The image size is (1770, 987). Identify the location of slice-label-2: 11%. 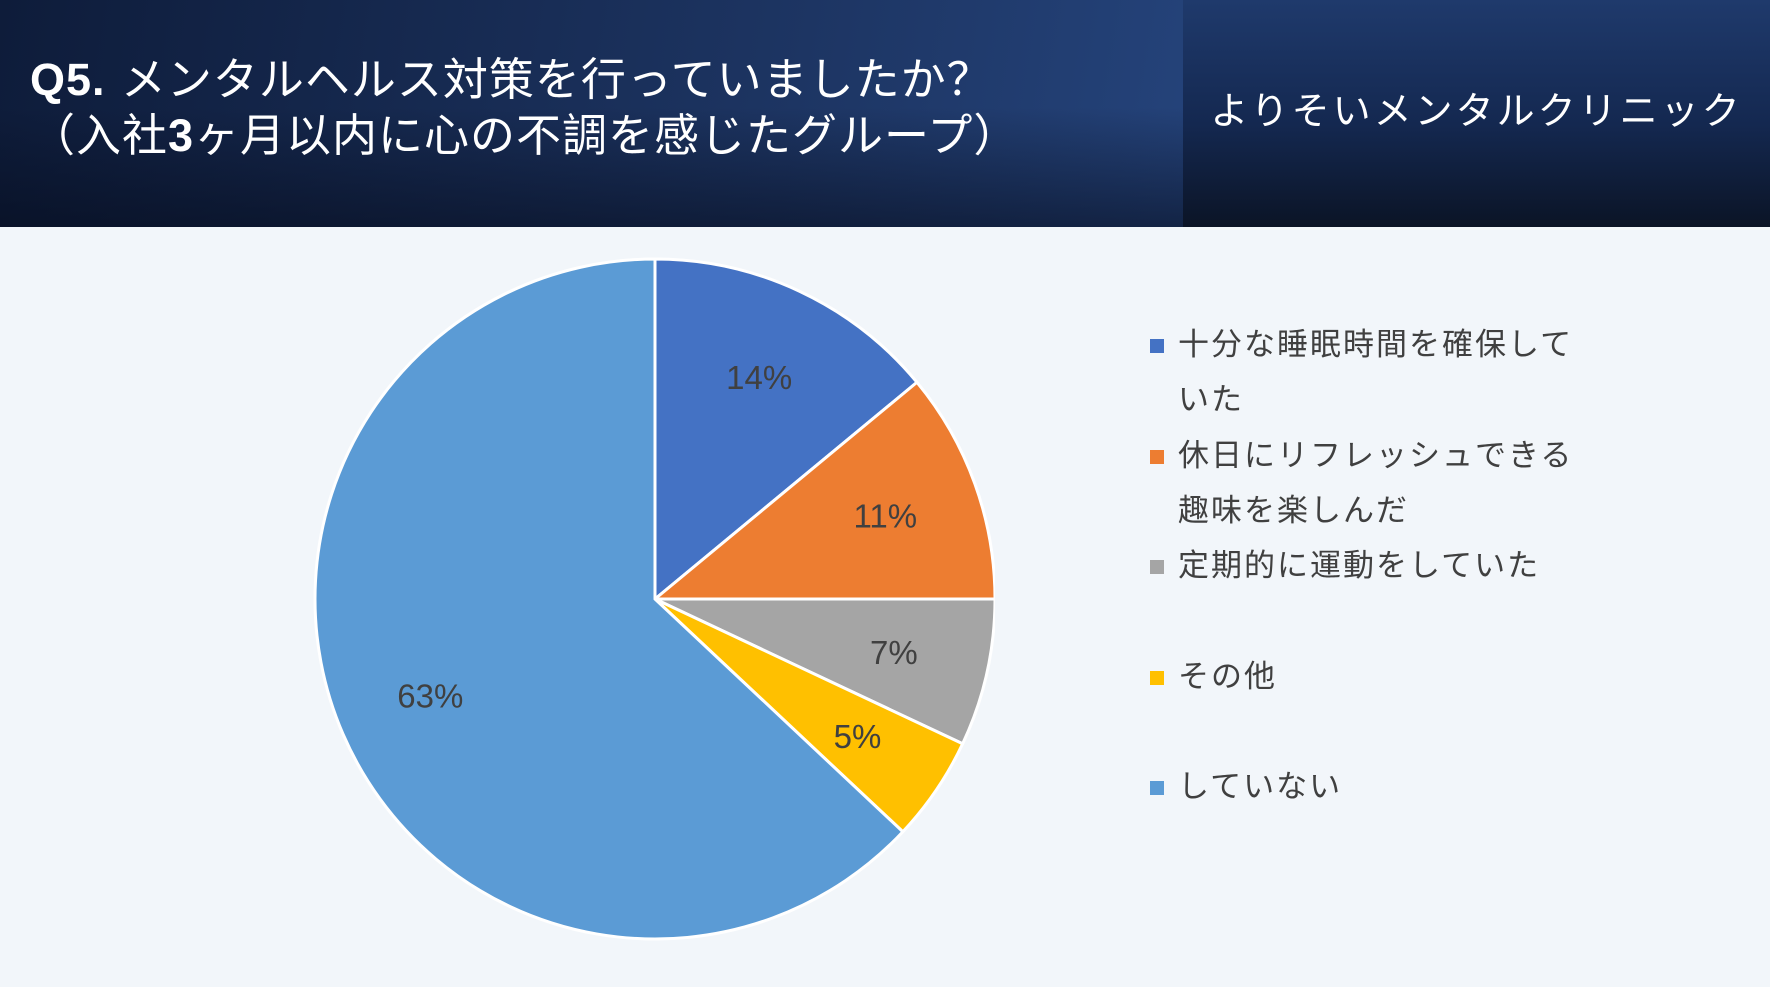
(885, 516).